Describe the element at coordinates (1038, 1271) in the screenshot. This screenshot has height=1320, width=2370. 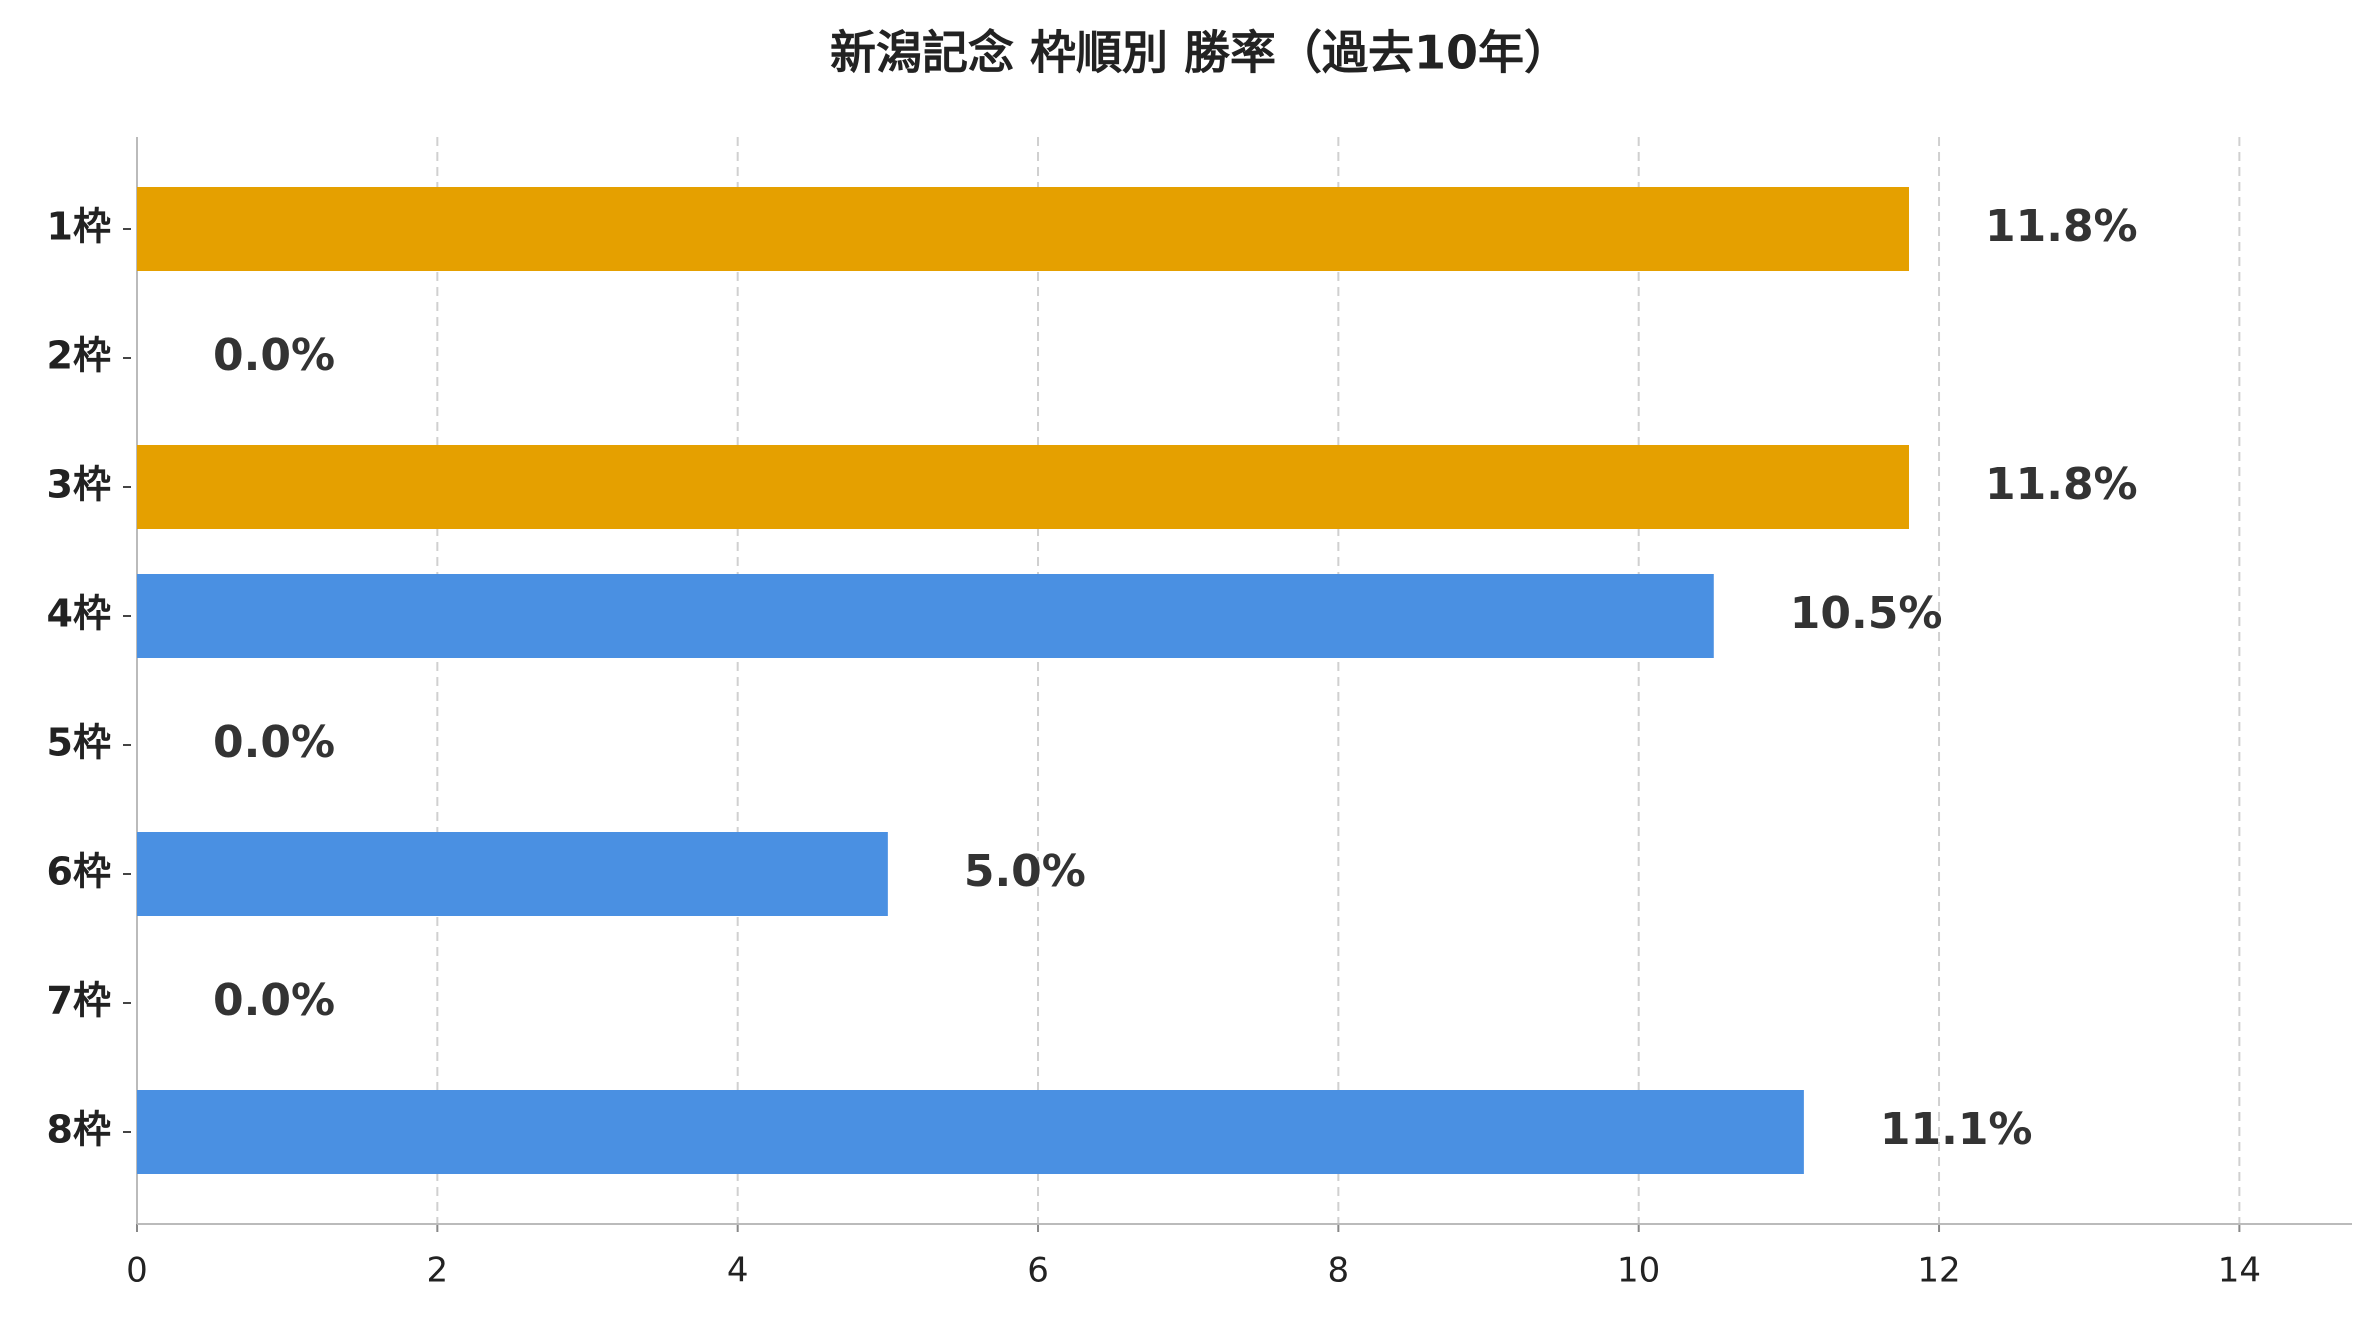
I see `x-tick-label: 6` at that location.